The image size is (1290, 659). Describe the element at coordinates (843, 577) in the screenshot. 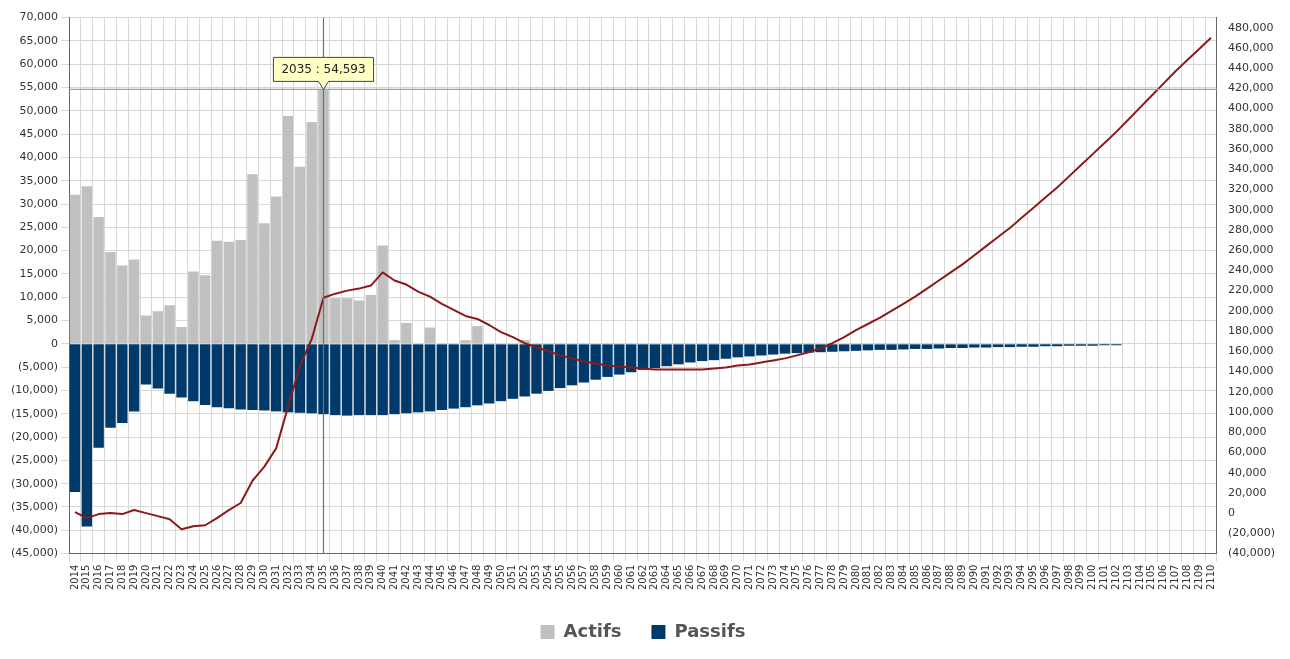

I see `x-tick-label: 2079` at that location.